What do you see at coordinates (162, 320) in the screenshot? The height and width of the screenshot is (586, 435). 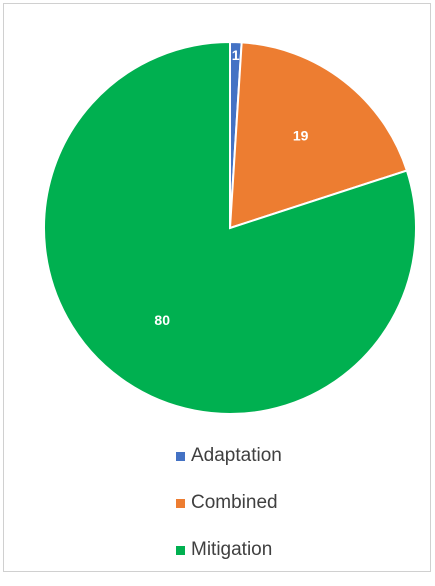 I see `data-label-mitigation: 80` at bounding box center [162, 320].